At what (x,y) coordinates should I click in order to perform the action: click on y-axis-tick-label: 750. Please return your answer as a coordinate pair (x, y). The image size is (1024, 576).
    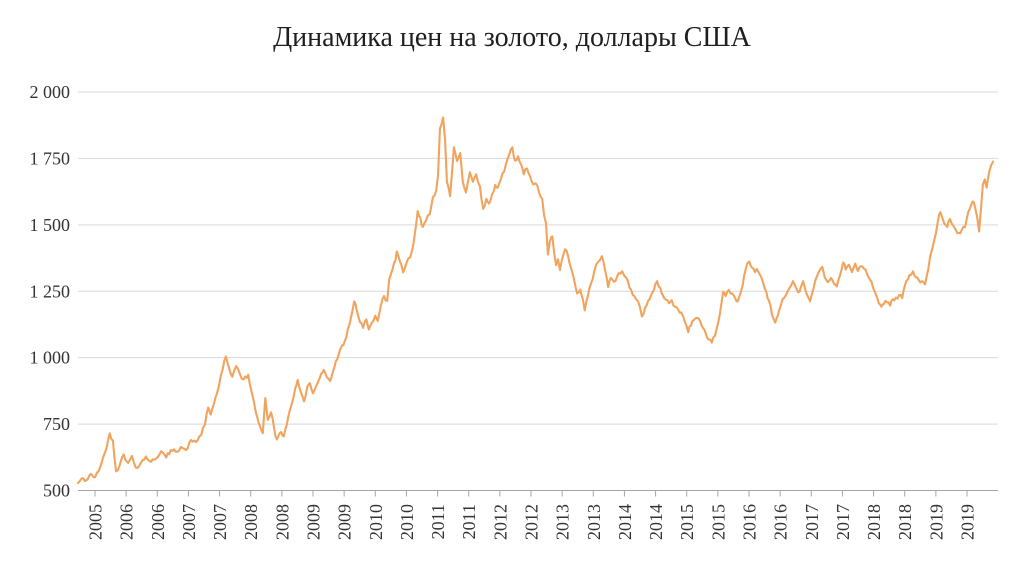
    Looking at the image, I should click on (56, 424).